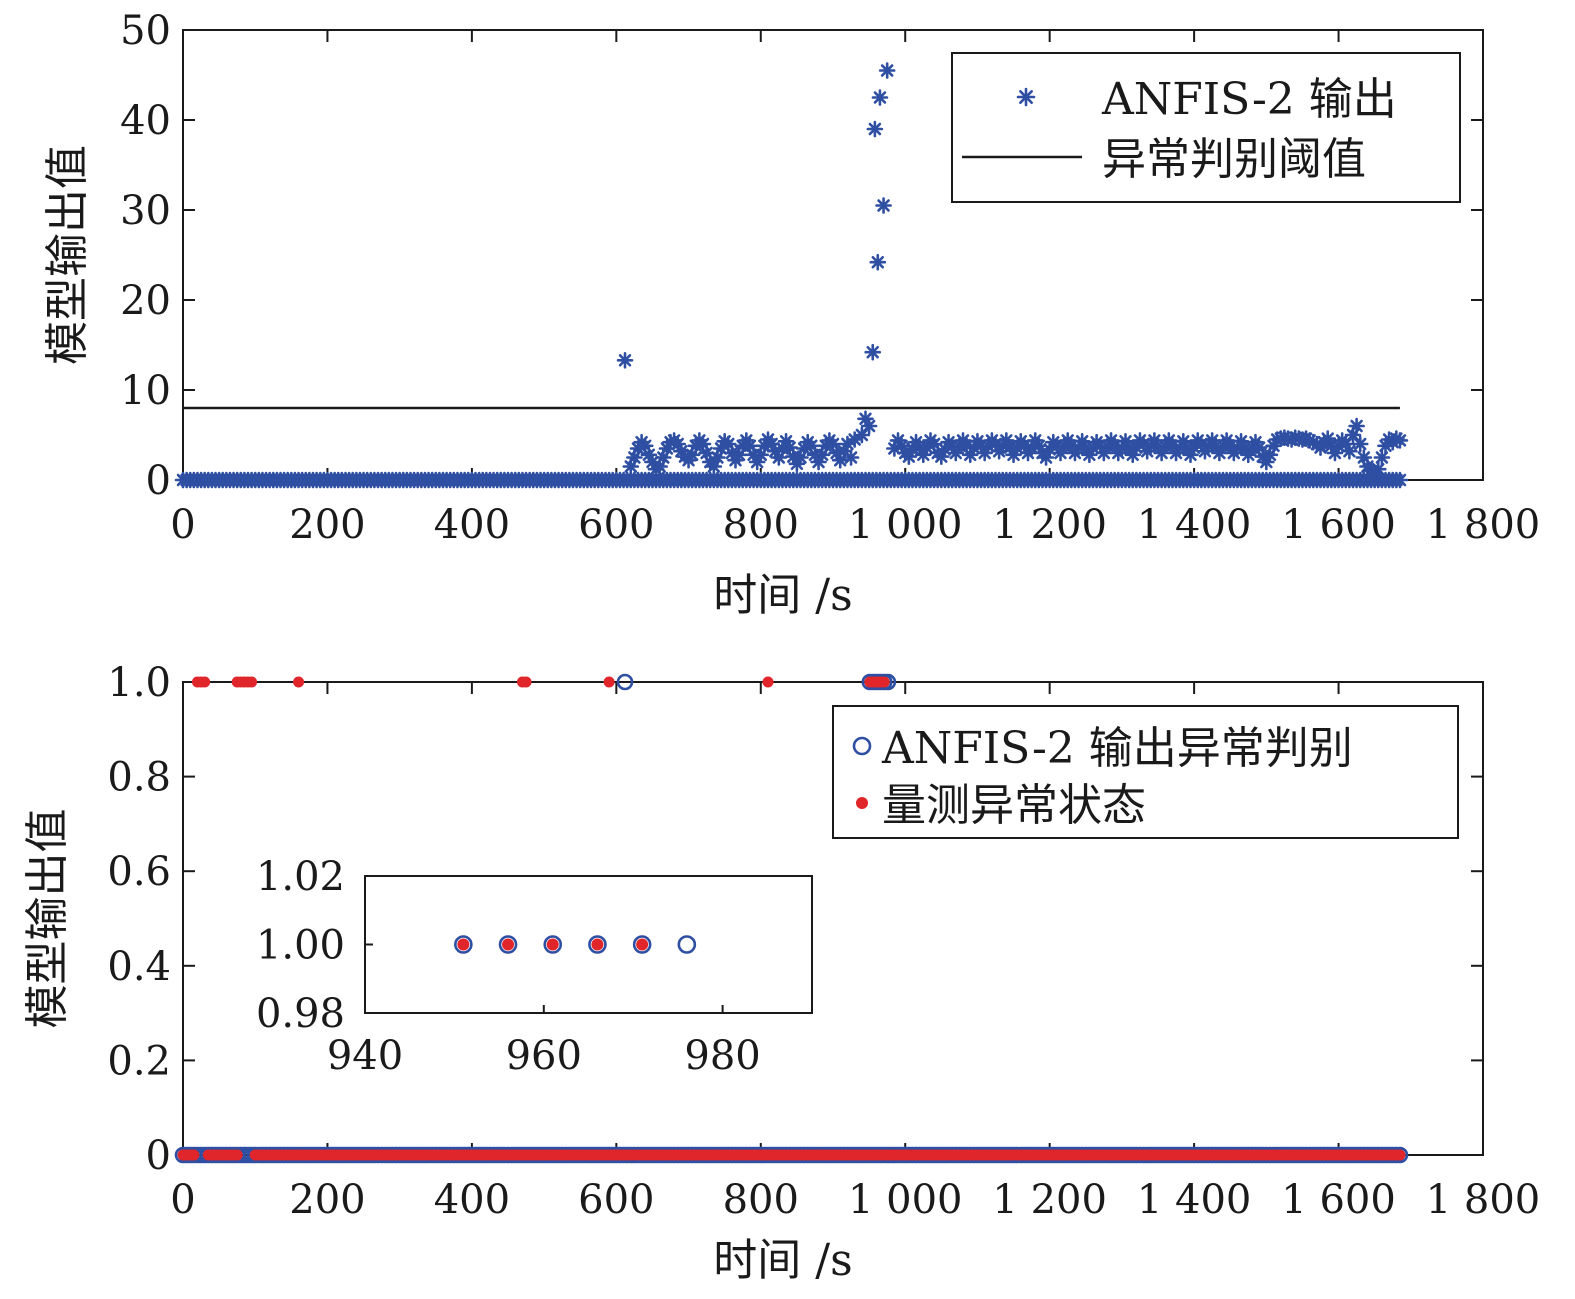 This screenshot has width=1575, height=1299. Describe the element at coordinates (139, 1061) in the screenshot. I see `y-tick-label: 0.2` at that location.